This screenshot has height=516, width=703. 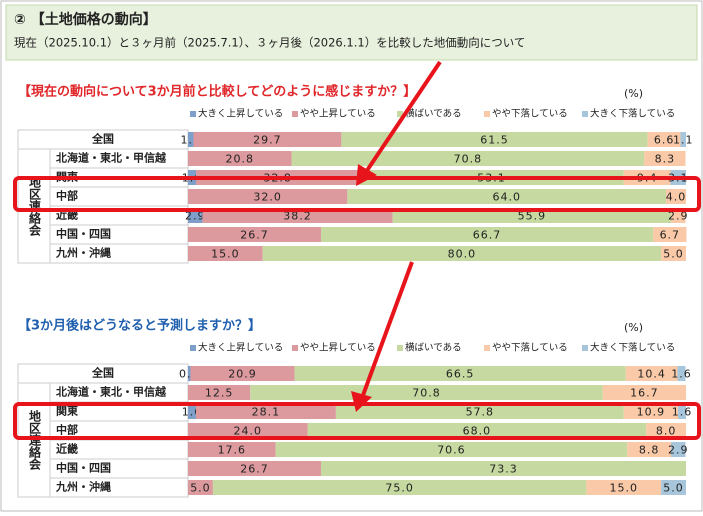 I want to click on data-label: 10.4, so click(x=651, y=374).